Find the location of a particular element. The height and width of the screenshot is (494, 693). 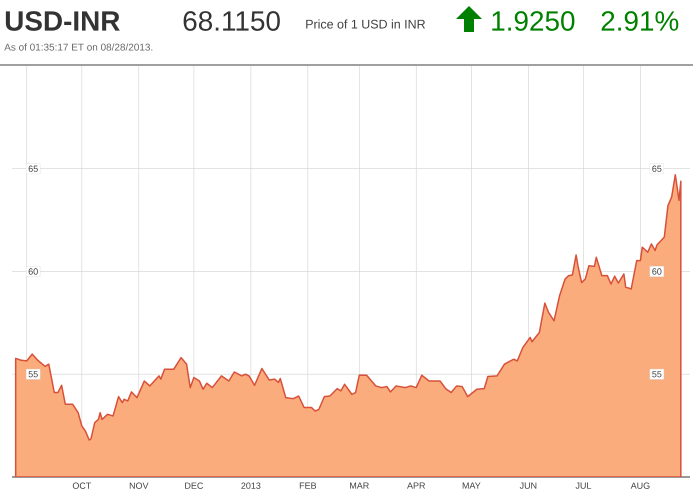

y-tick-label: 60 is located at coordinates (33, 271).